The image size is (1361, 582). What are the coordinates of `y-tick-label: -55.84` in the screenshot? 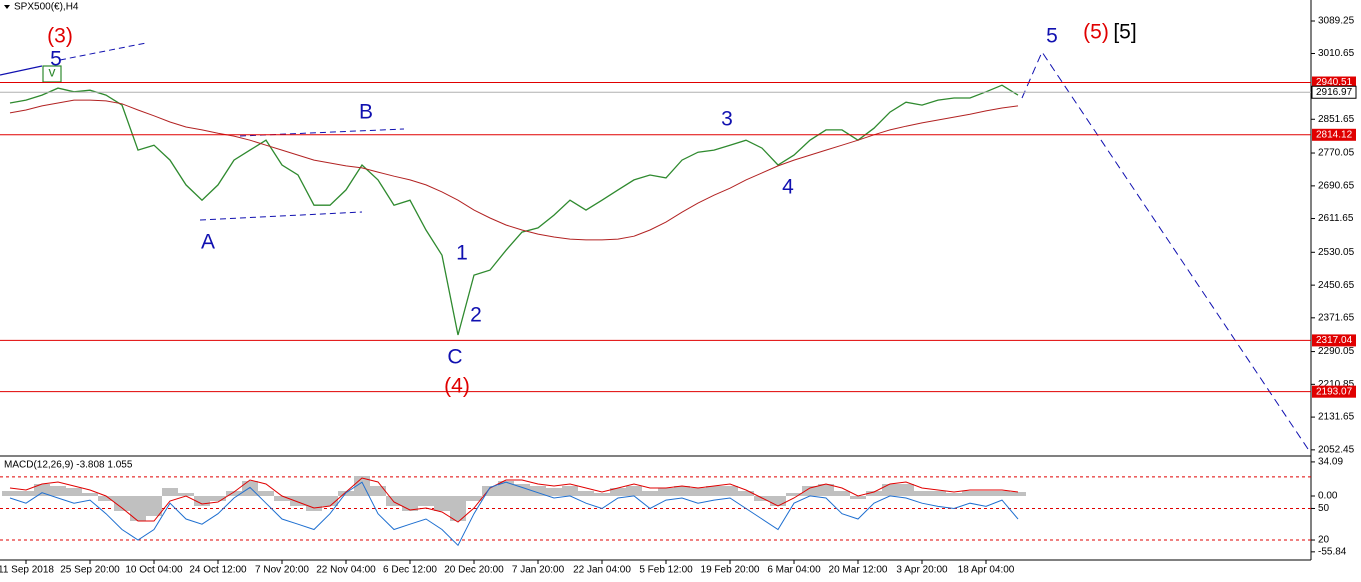 It's located at (1332, 551).